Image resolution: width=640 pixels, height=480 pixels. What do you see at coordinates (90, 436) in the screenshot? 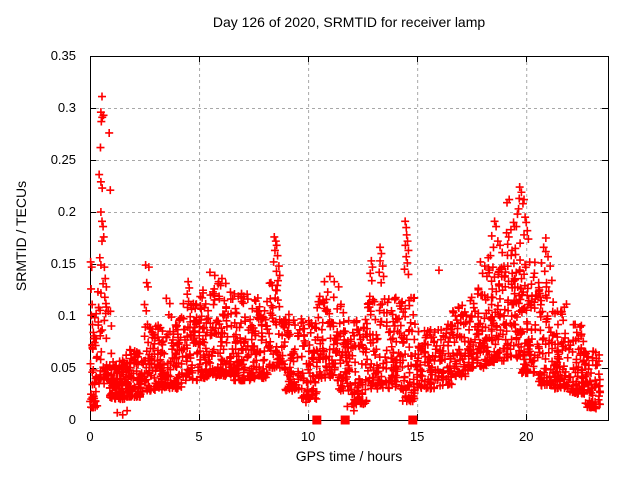
I see `x-tick-label: 0` at bounding box center [90, 436].